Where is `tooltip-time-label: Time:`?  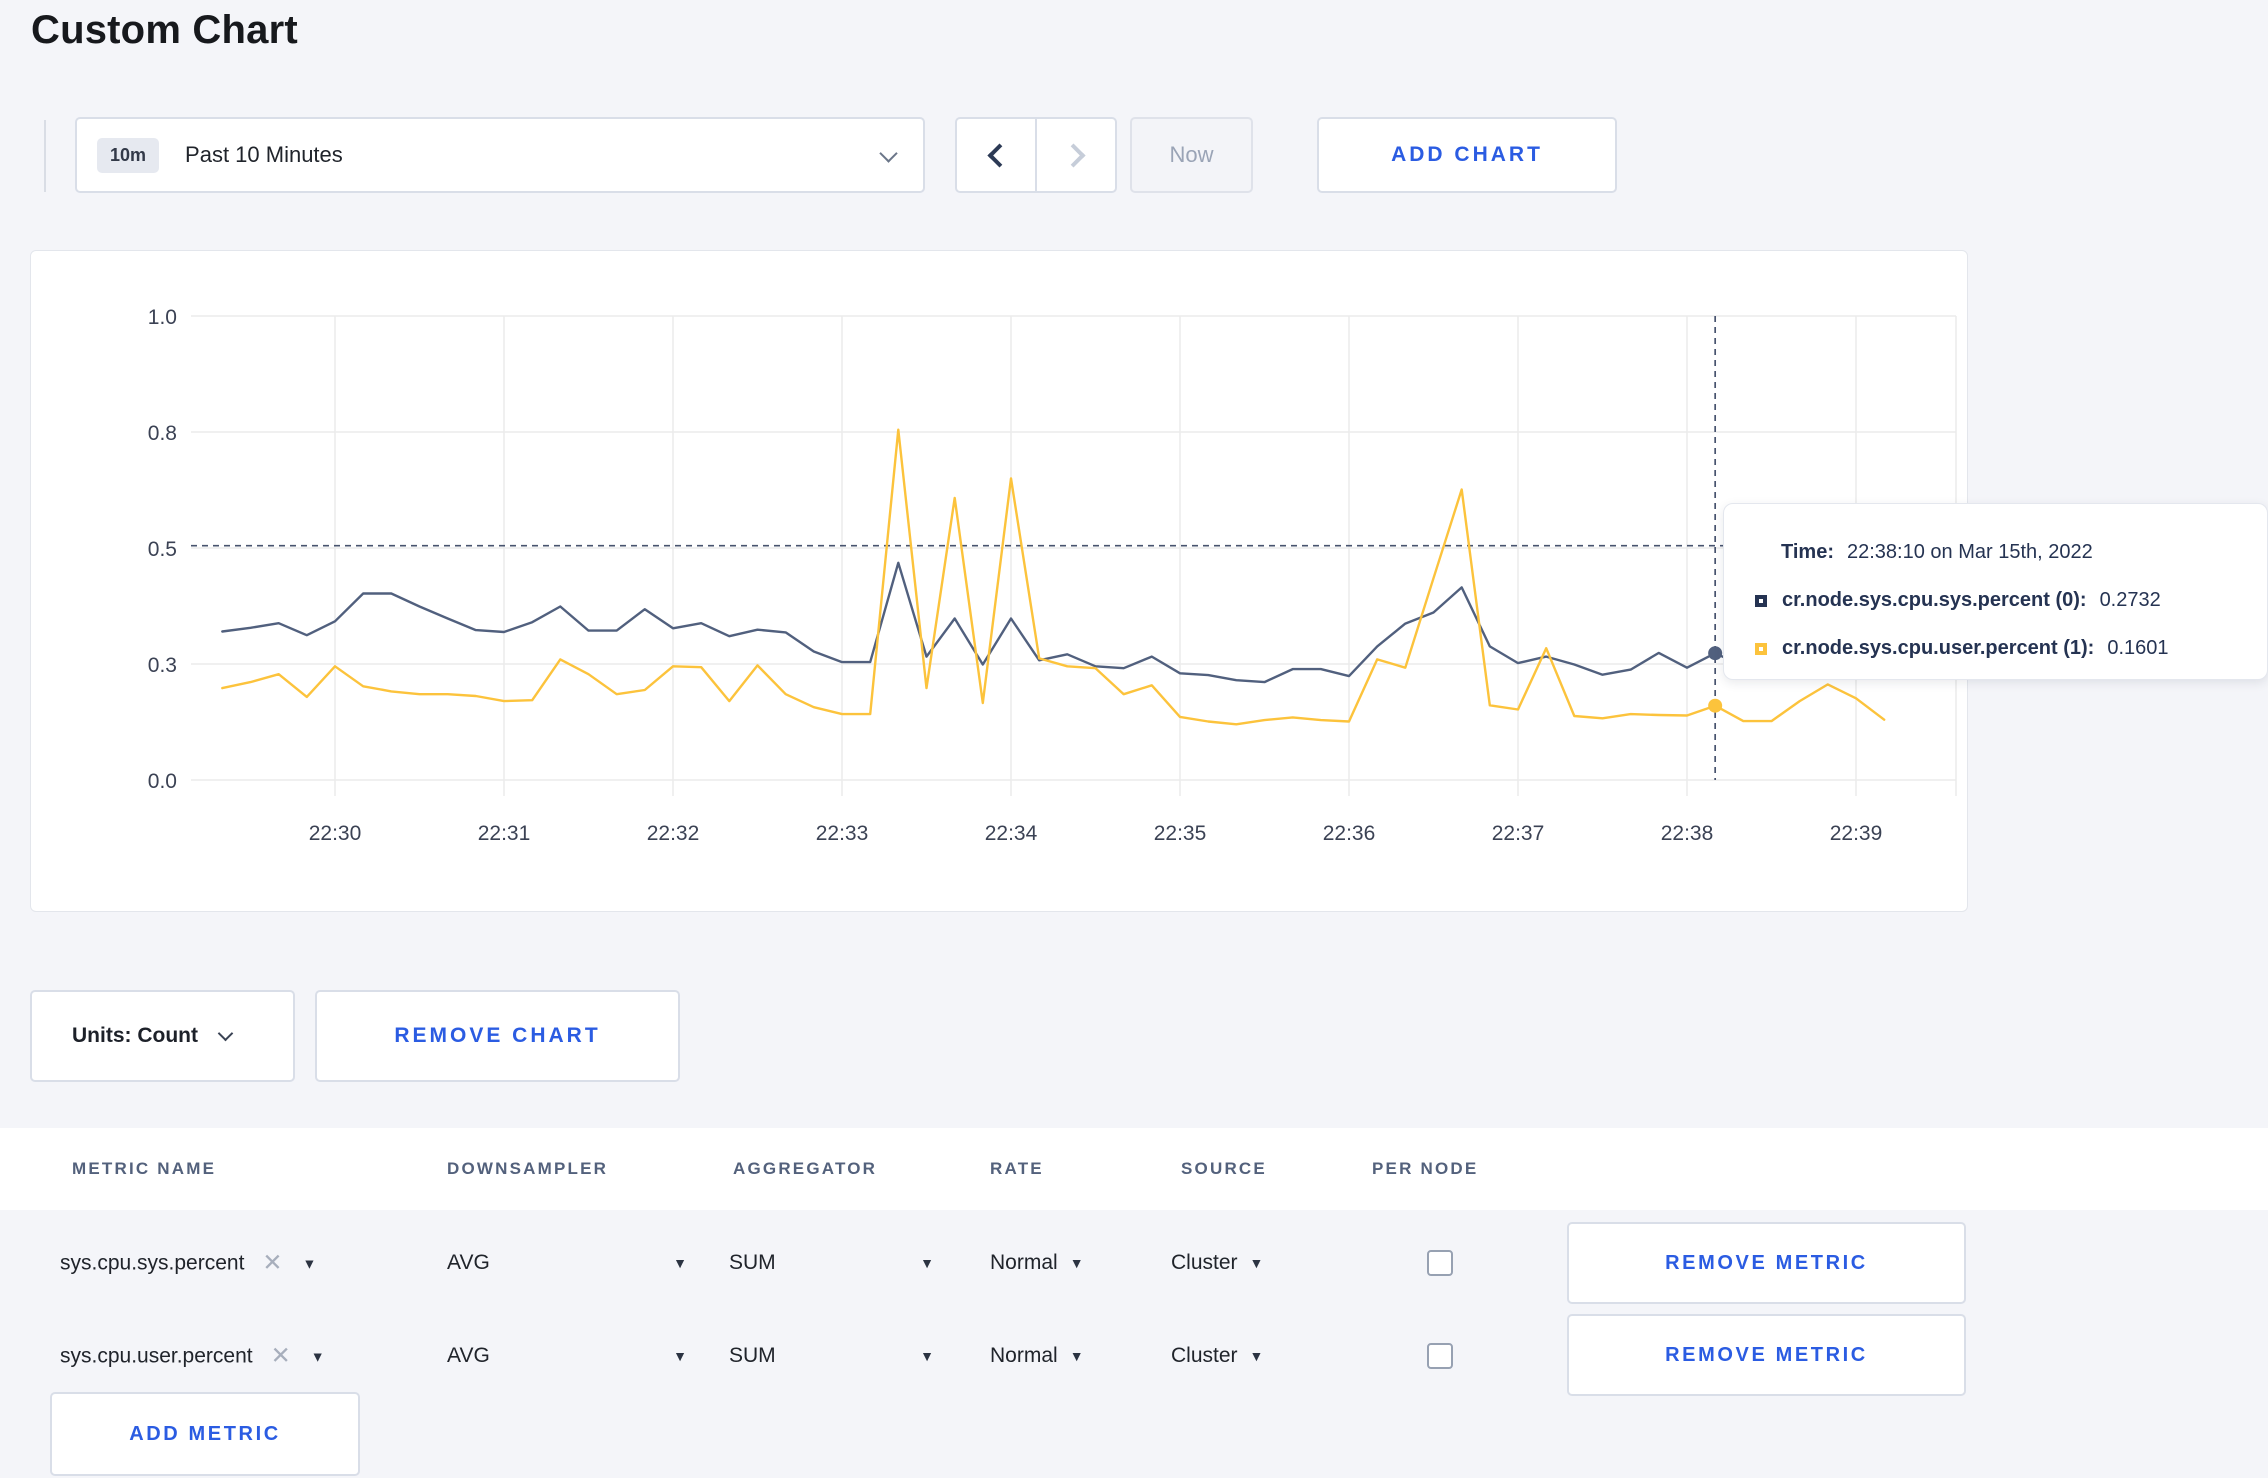 tooltip-time-label: Time: is located at coordinates (1807, 552).